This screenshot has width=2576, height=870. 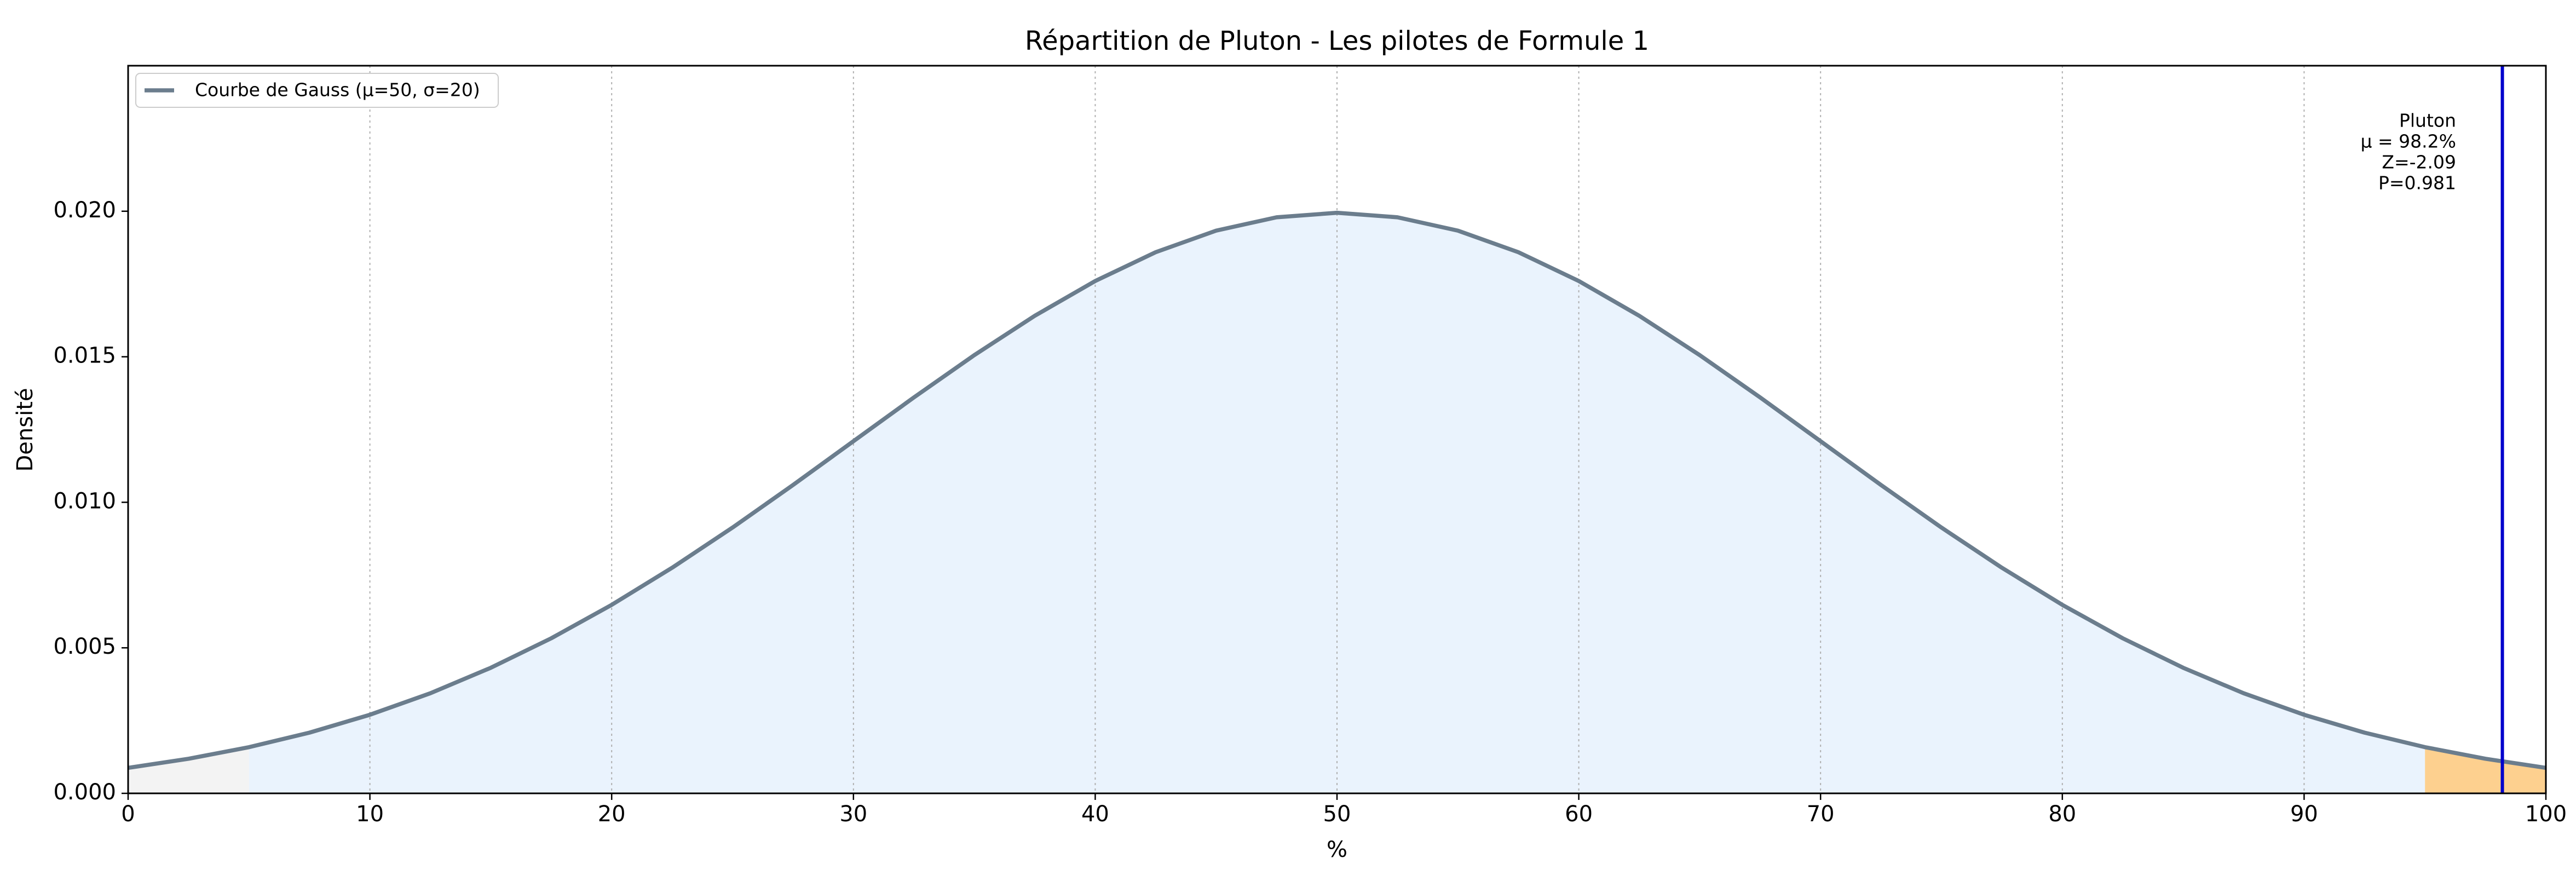 What do you see at coordinates (853, 814) in the screenshot?
I see `x-tick-label: 30` at bounding box center [853, 814].